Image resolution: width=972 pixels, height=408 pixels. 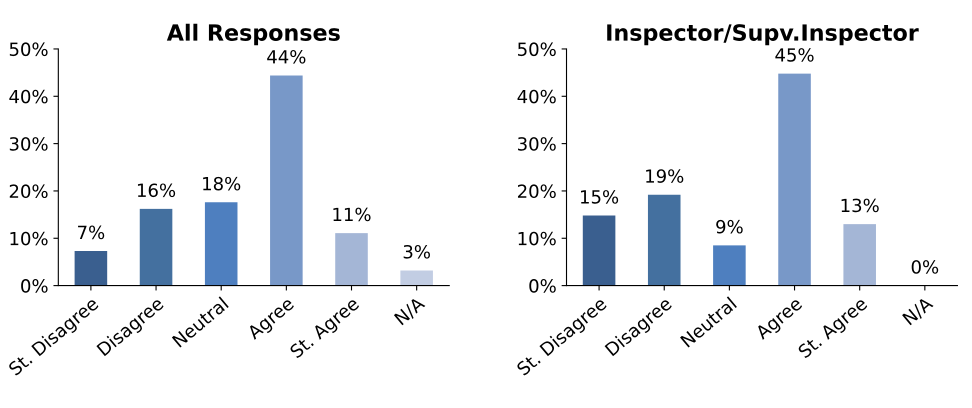 I want to click on data-label: 19%, so click(x=665, y=176).